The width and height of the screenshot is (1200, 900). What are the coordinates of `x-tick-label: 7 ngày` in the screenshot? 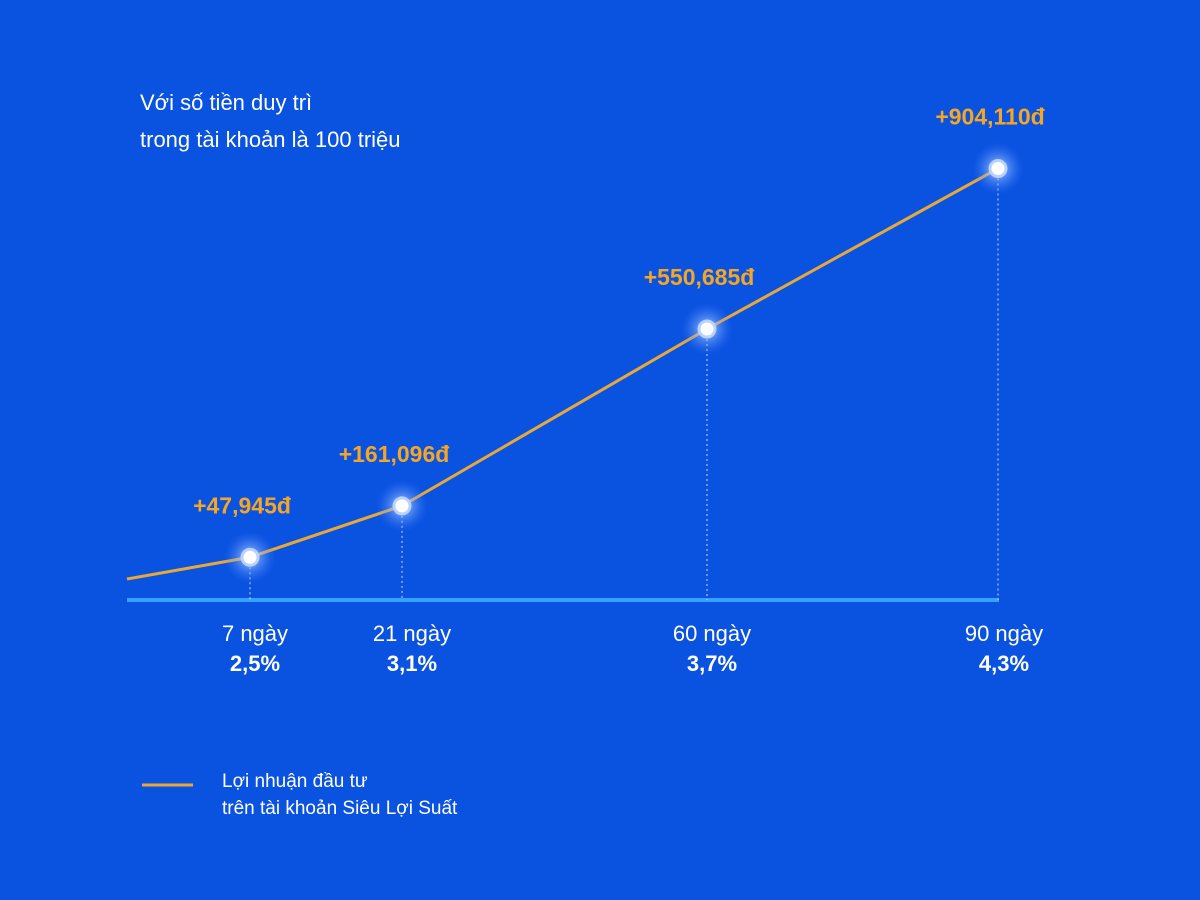 It's located at (255, 633).